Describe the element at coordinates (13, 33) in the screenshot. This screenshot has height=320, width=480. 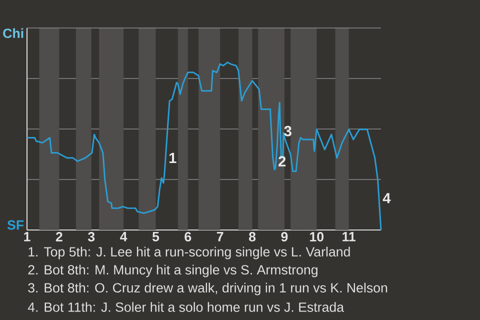
I see `text: Chi` at that location.